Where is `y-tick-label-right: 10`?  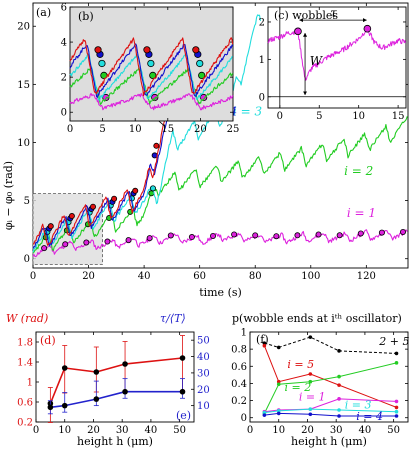 y-tick-label-right: 10 is located at coordinates (203, 406).